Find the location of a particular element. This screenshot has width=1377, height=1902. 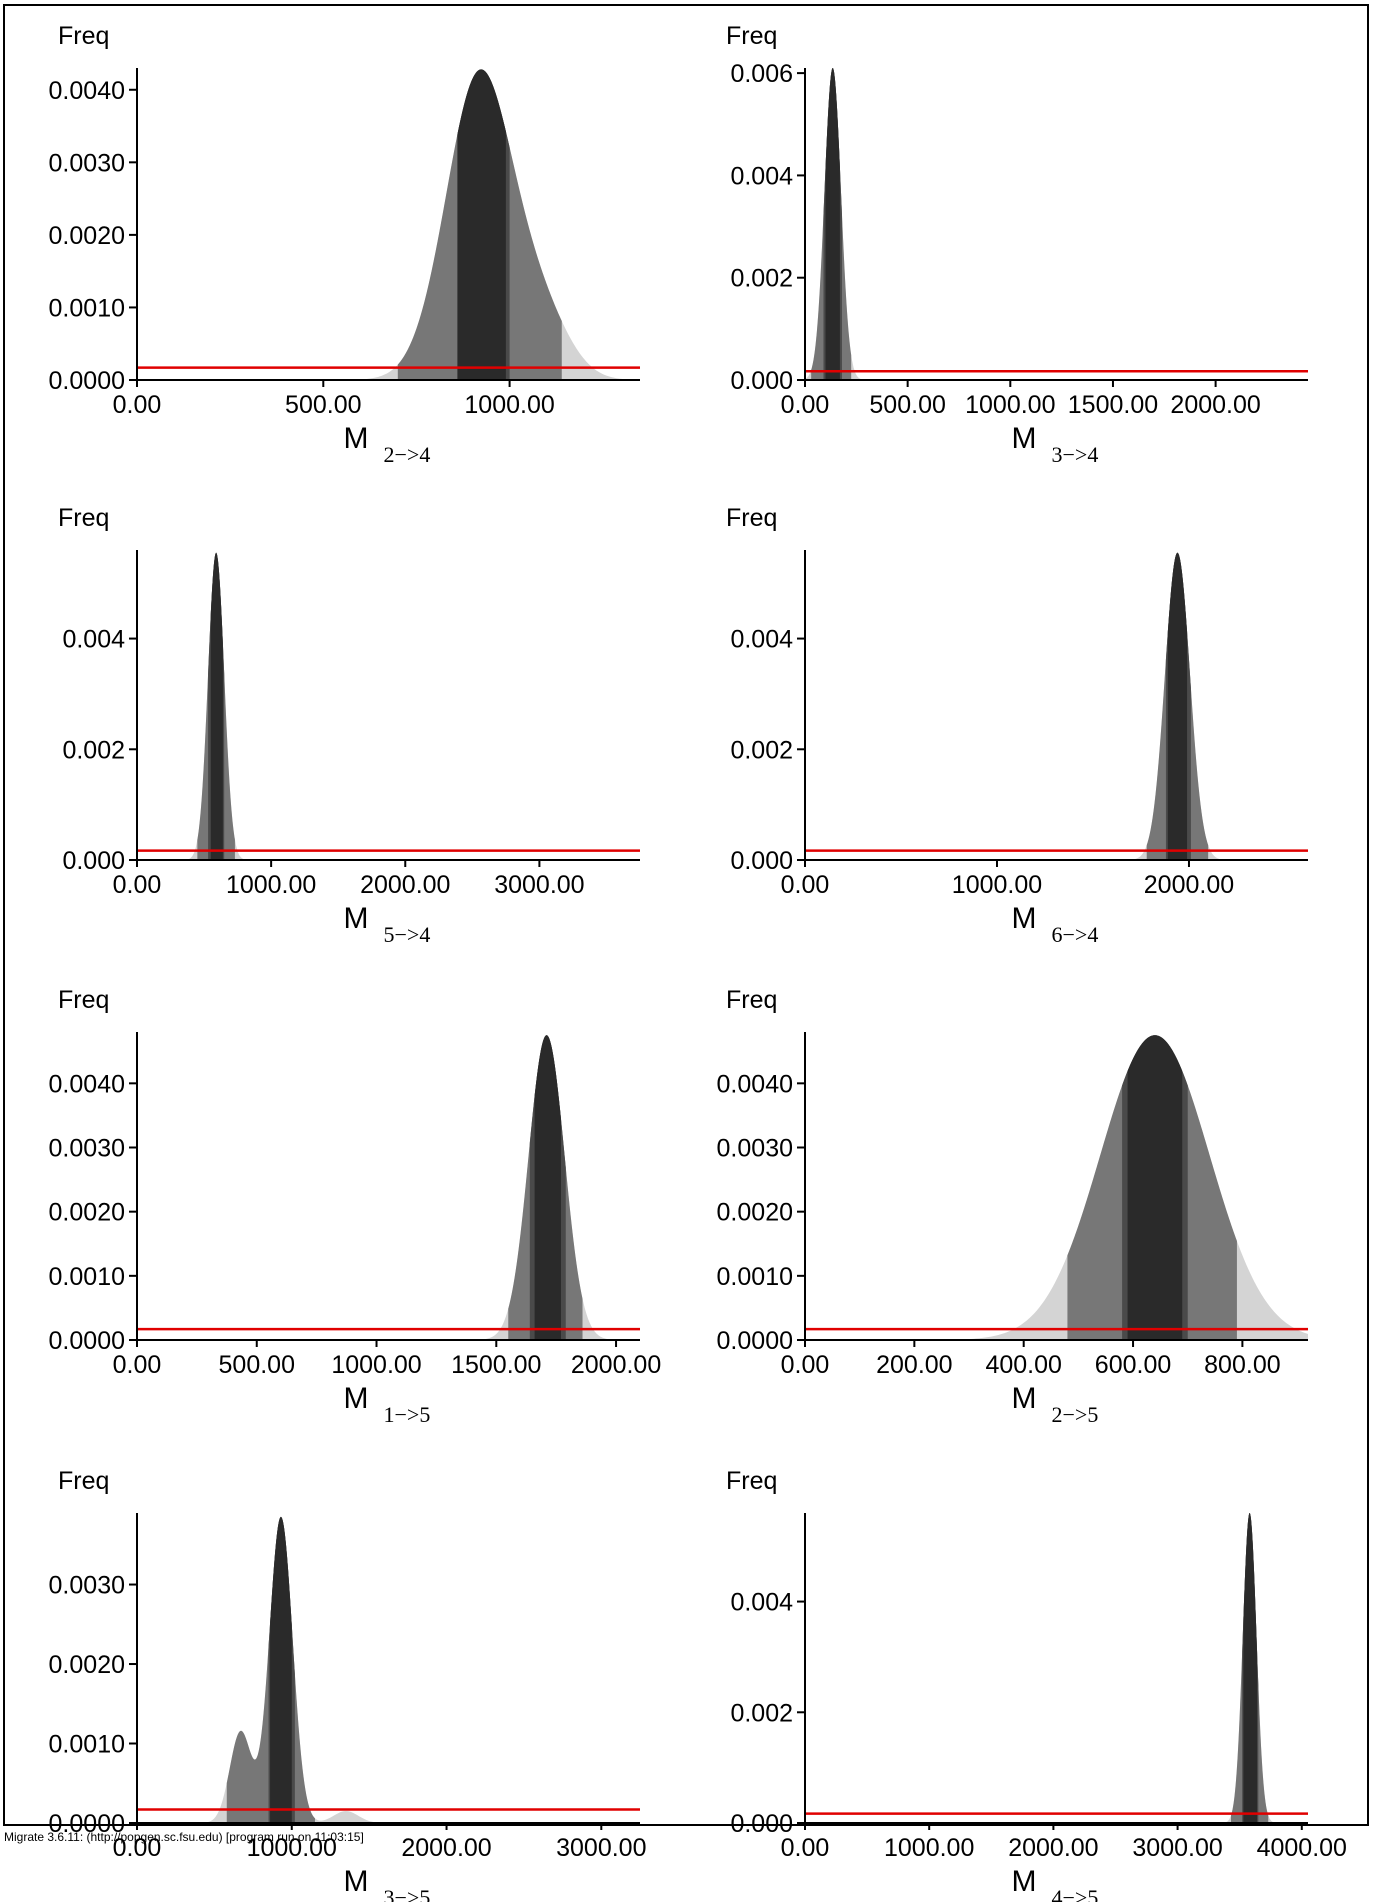

x-tick-label: 400.00 is located at coordinates (1023, 1365).